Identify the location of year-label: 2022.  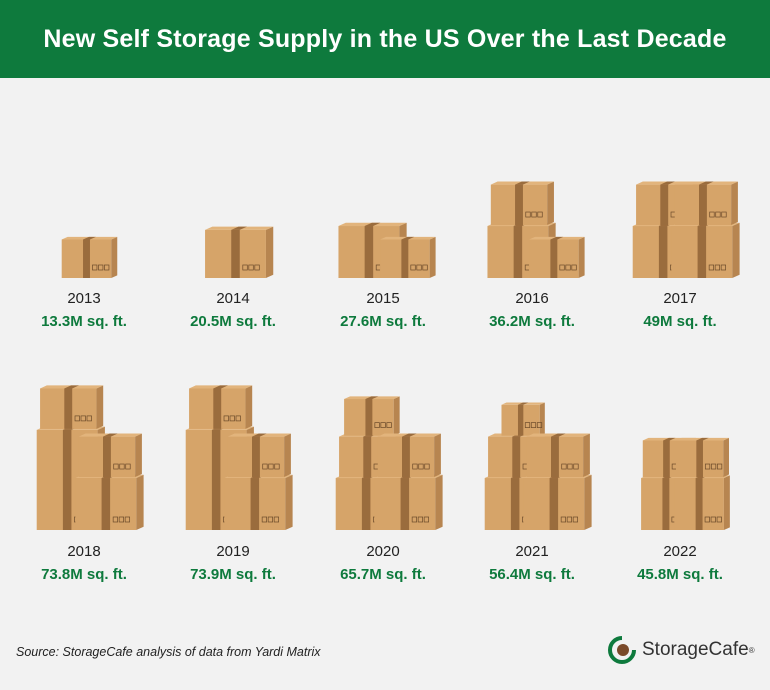
(679, 551).